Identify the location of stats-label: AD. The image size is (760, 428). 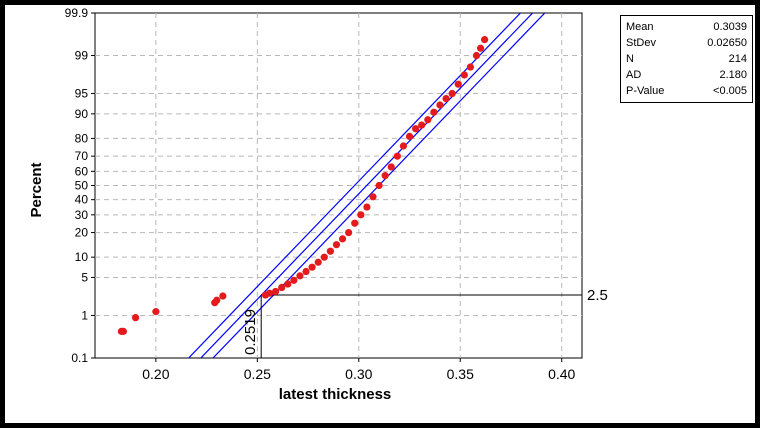
(634, 75).